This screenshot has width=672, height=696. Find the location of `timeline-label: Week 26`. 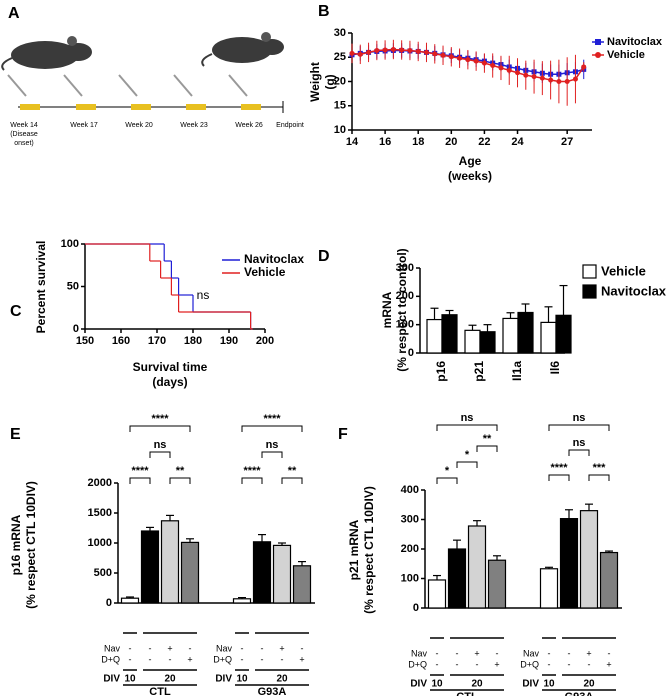

timeline-label: Week 26 is located at coordinates (249, 125).